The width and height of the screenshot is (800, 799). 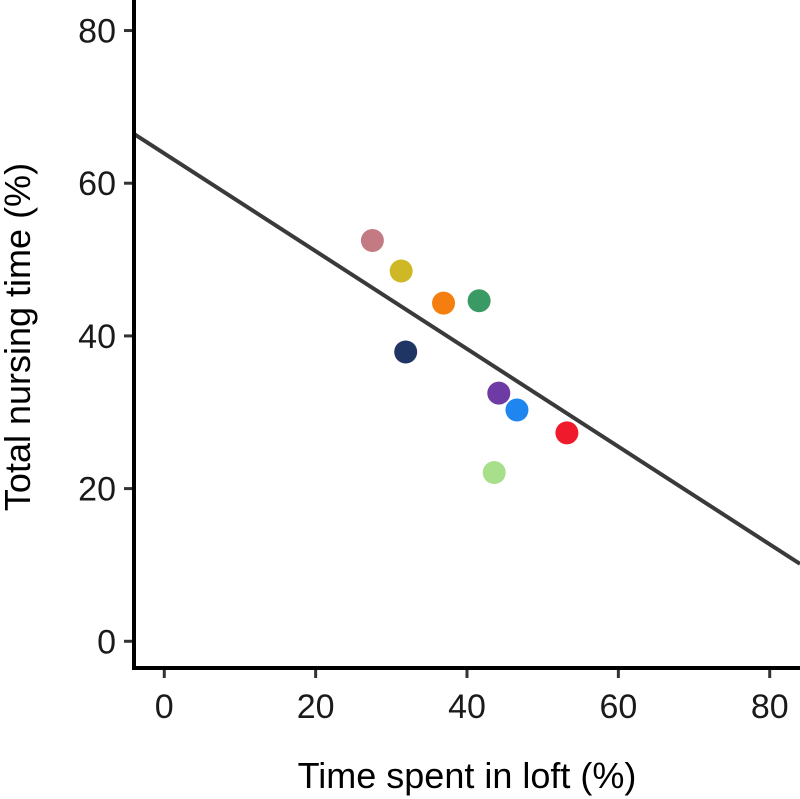 I want to click on y-tick-label: 80, so click(x=97, y=32).